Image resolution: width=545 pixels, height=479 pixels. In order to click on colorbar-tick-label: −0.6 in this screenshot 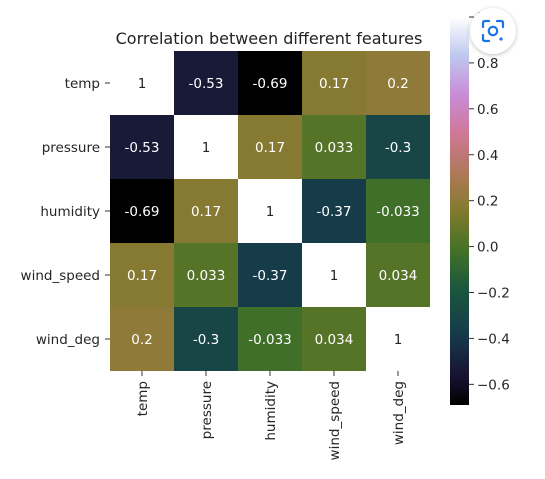, I will do `click(493, 385)`.